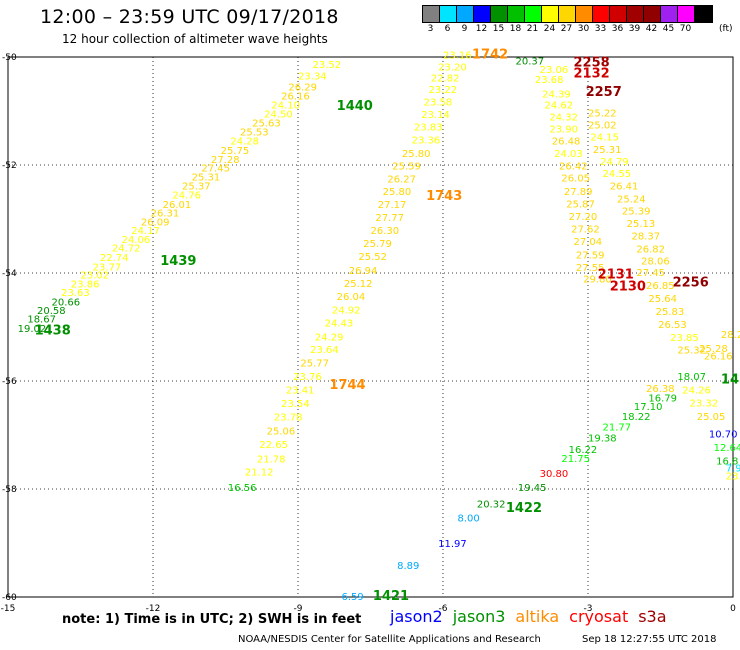 Image resolution: width=740 pixels, height=650 pixels. Describe the element at coordinates (363, 271) in the screenshot. I see `wave-height-value: 26.94` at that location.